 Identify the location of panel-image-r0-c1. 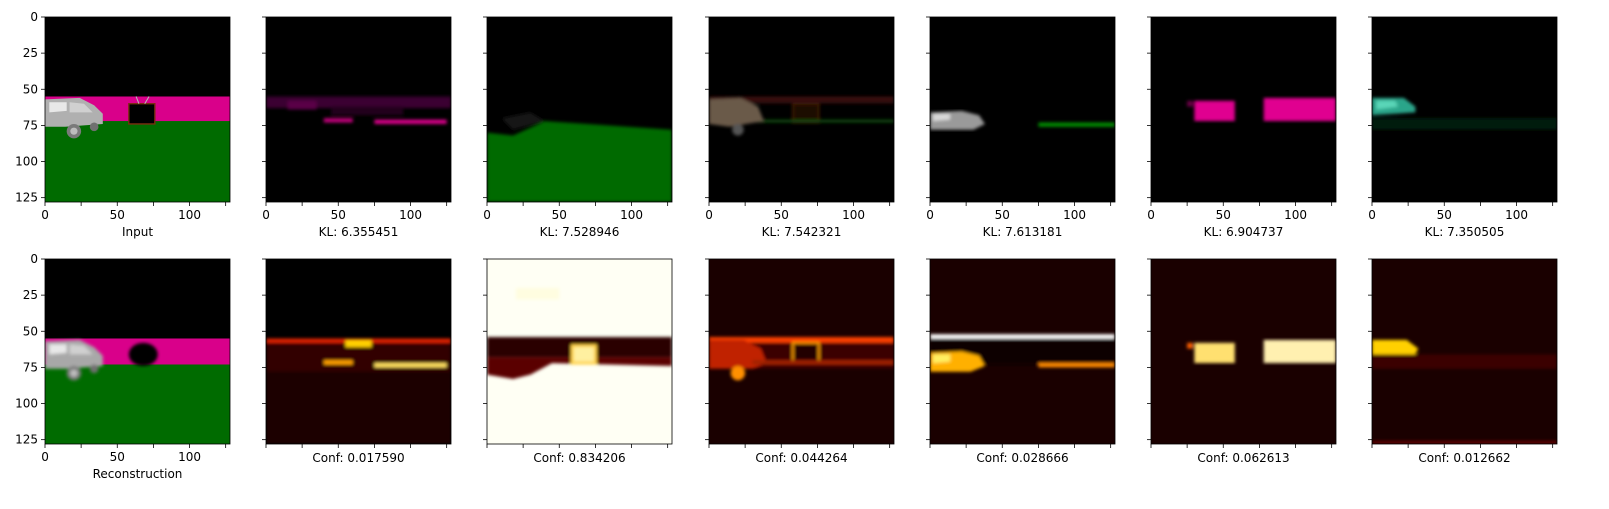
(358, 109).